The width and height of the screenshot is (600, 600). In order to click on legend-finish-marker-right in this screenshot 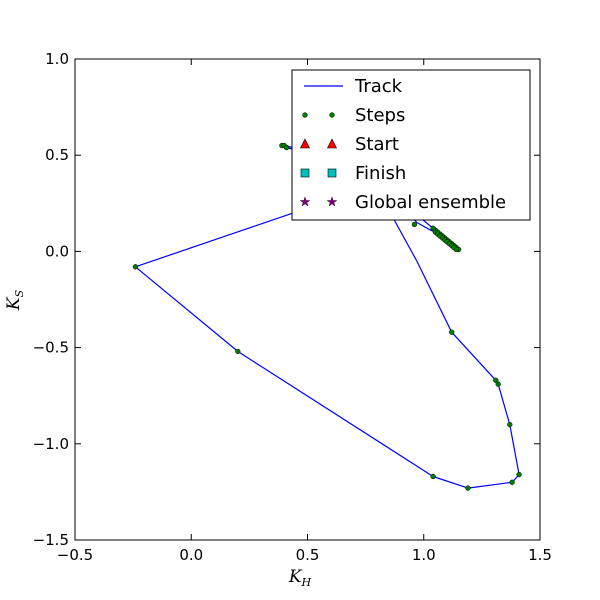, I will do `click(332, 173)`.